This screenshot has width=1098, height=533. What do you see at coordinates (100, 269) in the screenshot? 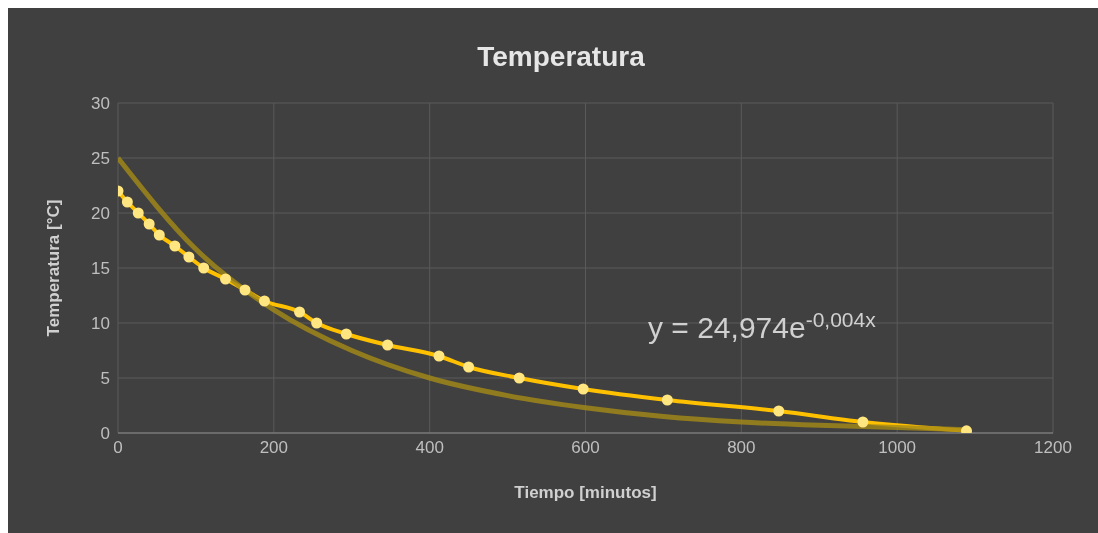
I see `y-tick-label: 15` at bounding box center [100, 269].